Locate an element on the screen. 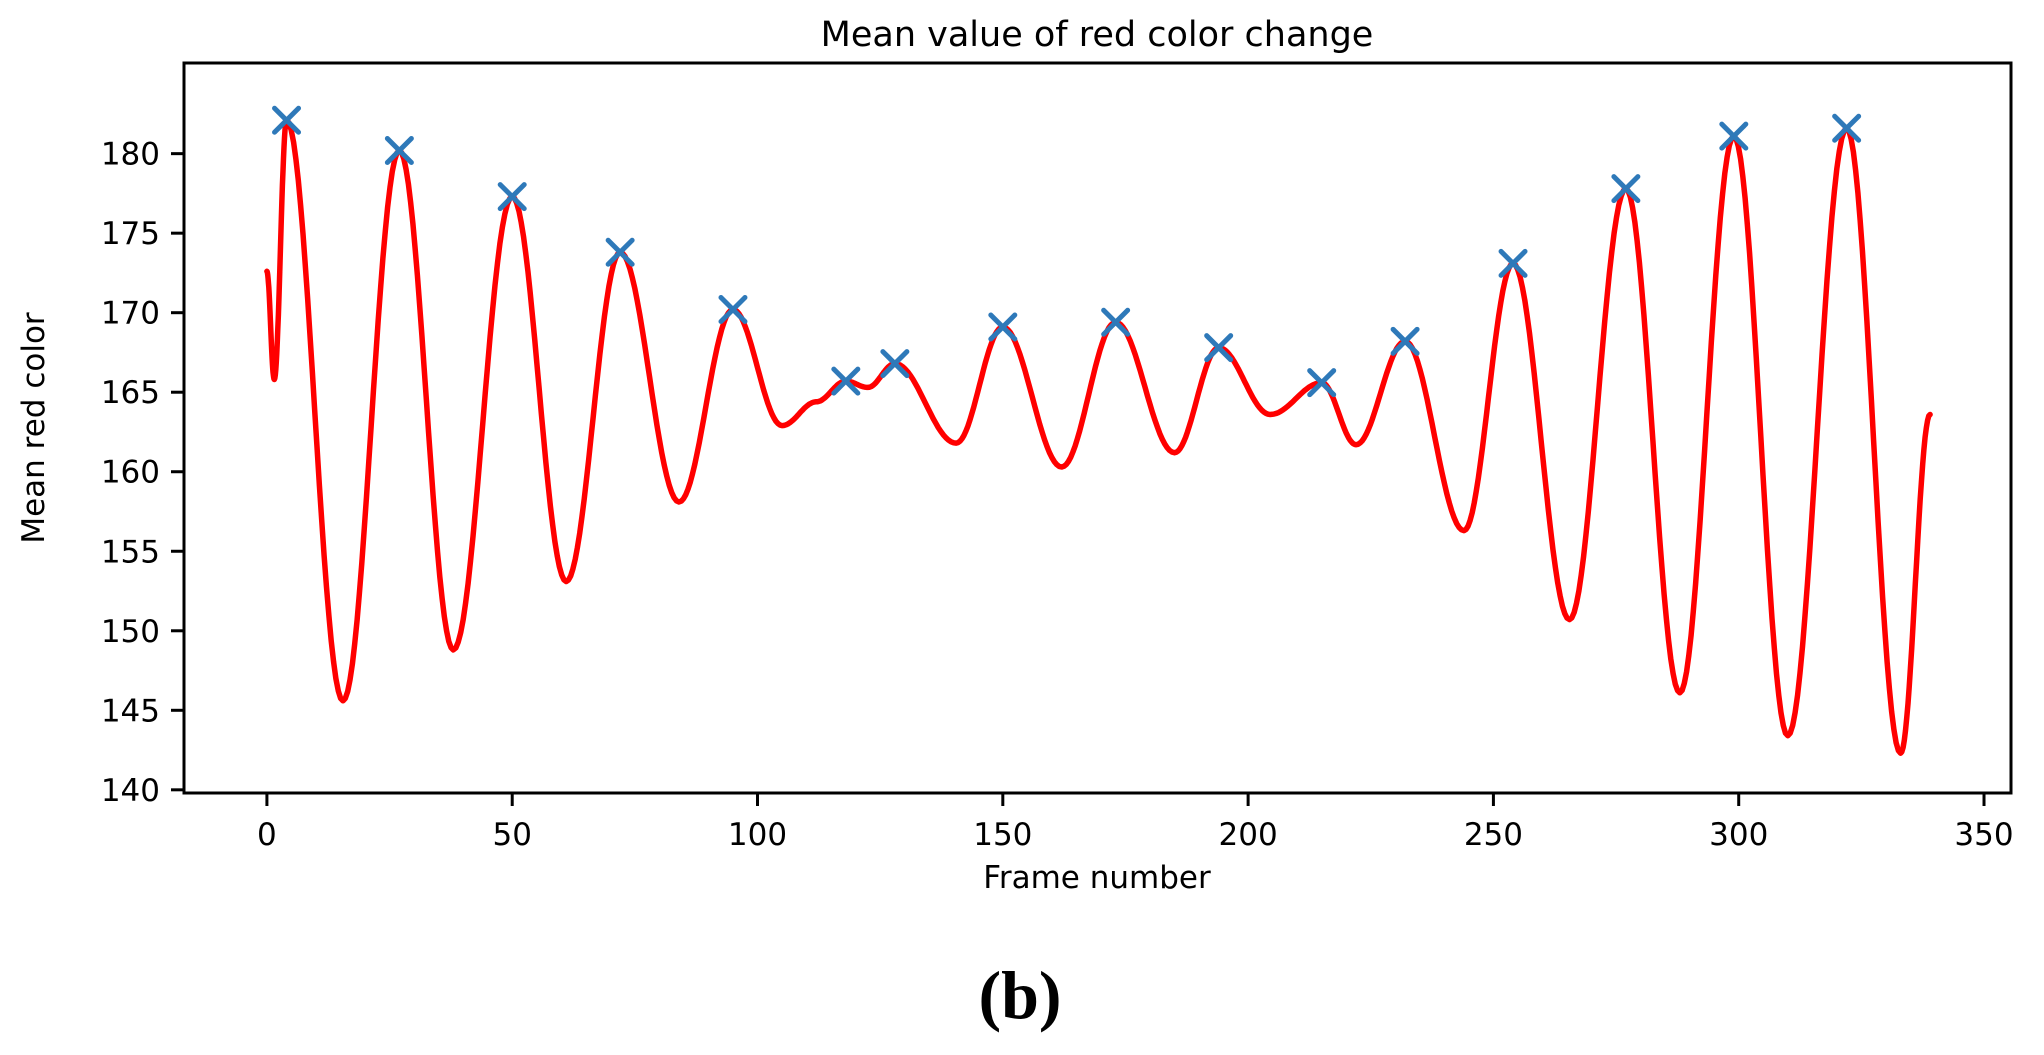 This screenshot has width=2044, height=1055. x-axis-ticks: 0 50 100 150 200 250 300 350 is located at coordinates (1135, 823).